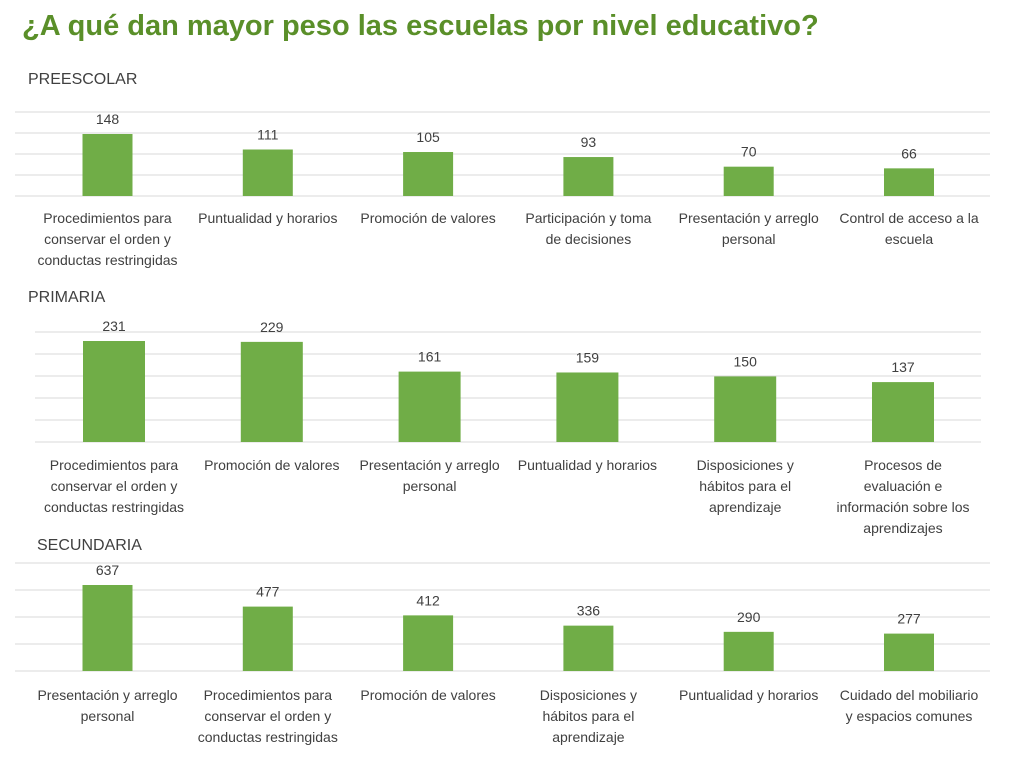  I want to click on data-label: 412, so click(428, 600).